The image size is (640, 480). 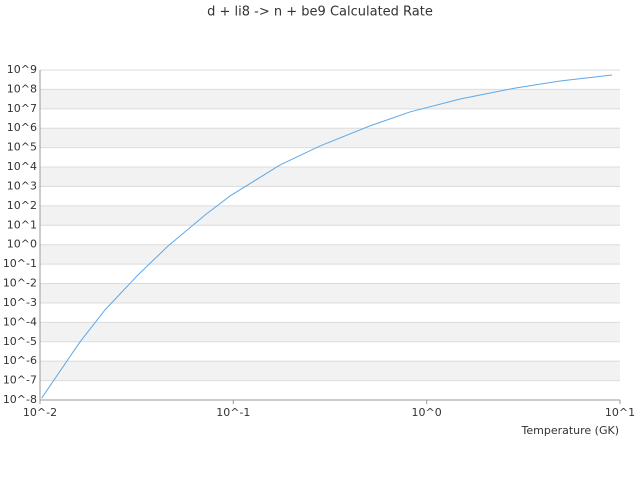 I want to click on y-tick-label: 10^0, so click(x=22, y=244).